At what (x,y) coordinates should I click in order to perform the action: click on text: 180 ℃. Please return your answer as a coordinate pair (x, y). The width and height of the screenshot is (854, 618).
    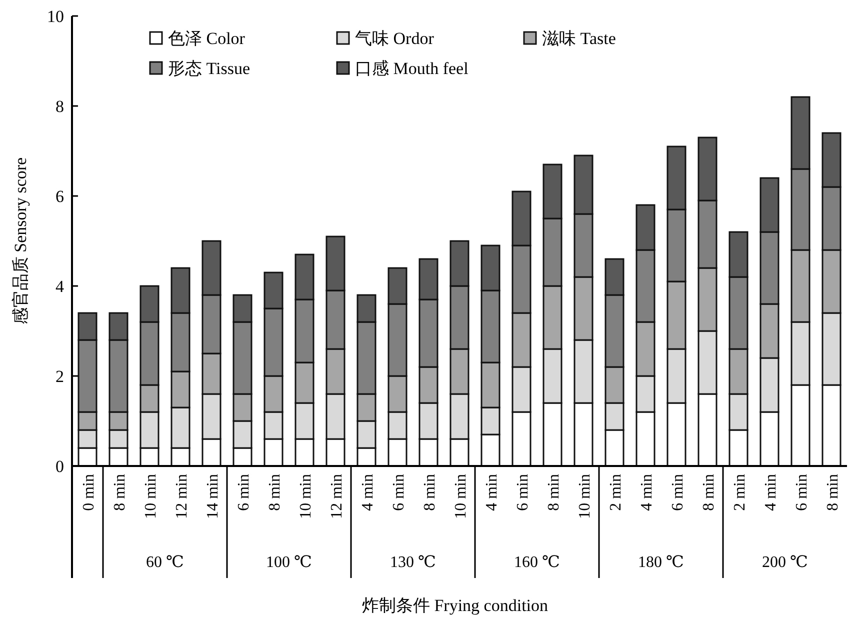
    Looking at the image, I should click on (661, 562).